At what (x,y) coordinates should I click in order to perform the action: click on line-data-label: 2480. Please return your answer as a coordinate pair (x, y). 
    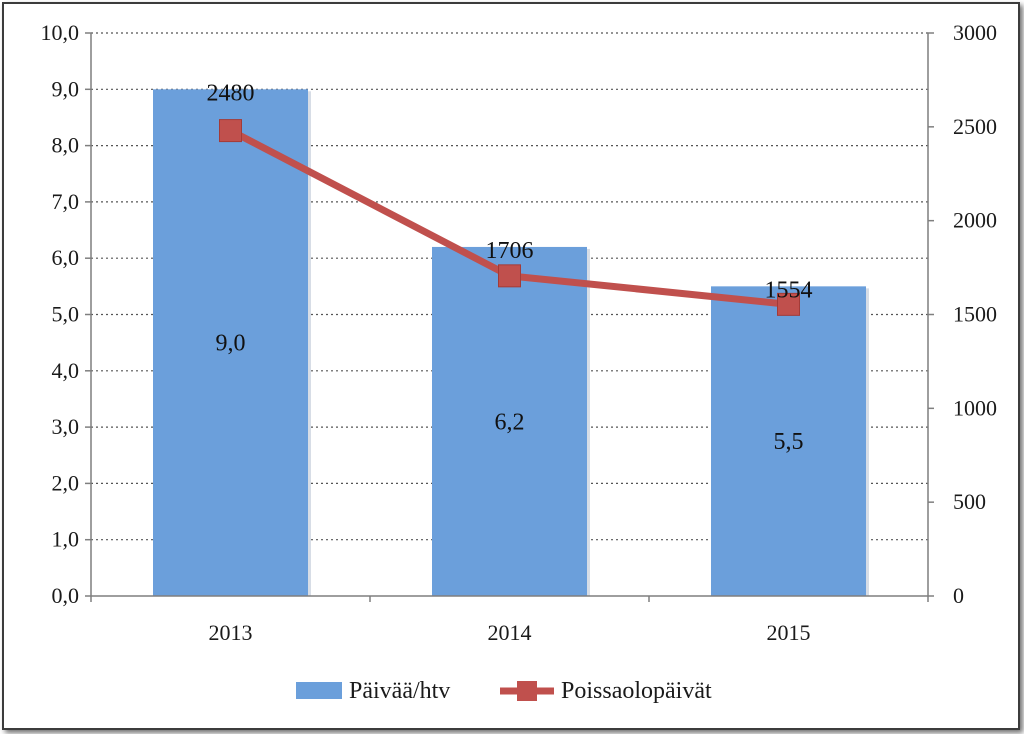
    Looking at the image, I should click on (231, 93).